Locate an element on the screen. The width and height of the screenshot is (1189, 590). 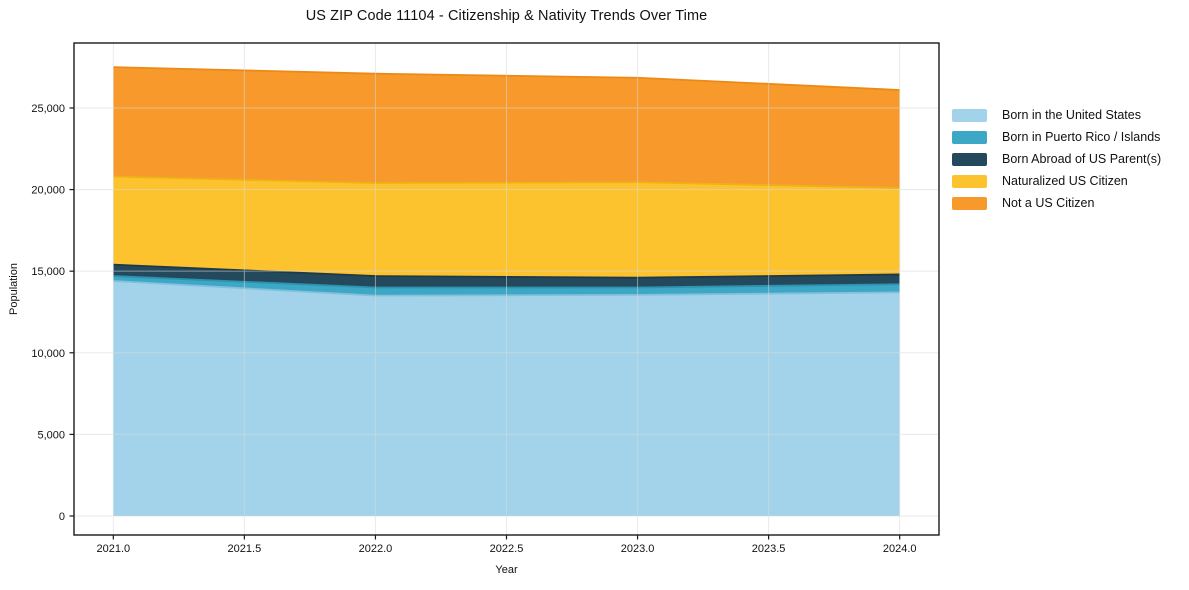
legend-item: Naturalized US Citizen is located at coordinates (1056, 181).